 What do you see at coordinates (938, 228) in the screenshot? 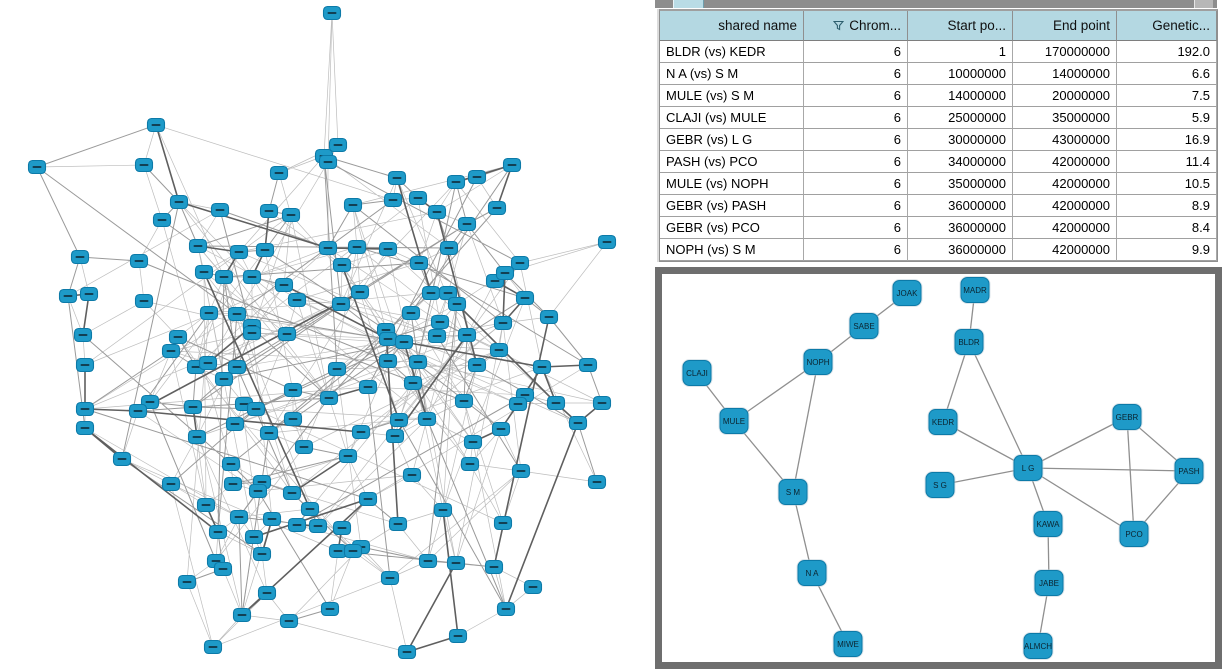
I see `table-row: GEBR (vs) PCO 6 36000000 42000000 8.4` at bounding box center [938, 228].